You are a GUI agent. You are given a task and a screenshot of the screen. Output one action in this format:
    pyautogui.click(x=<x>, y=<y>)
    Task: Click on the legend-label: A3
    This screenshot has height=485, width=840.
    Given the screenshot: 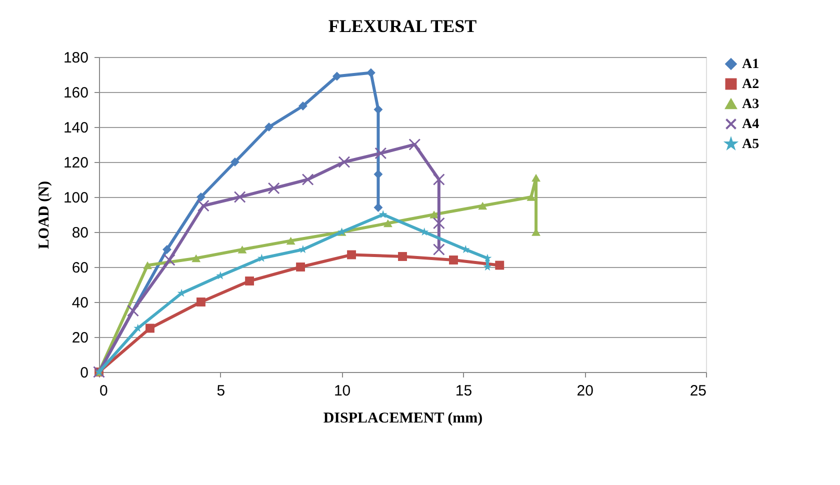 What is the action you would take?
    pyautogui.click(x=751, y=104)
    